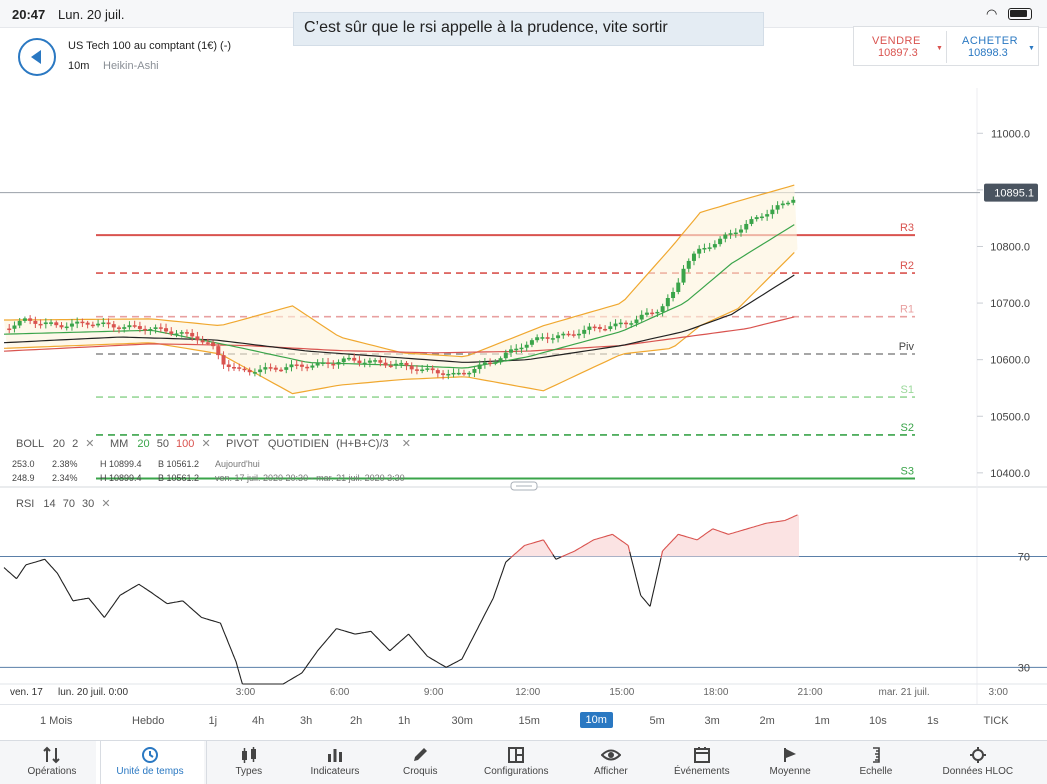  What do you see at coordinates (298, 444) in the screenshot?
I see `pivot-period: QUOTIDIEN` at bounding box center [298, 444].